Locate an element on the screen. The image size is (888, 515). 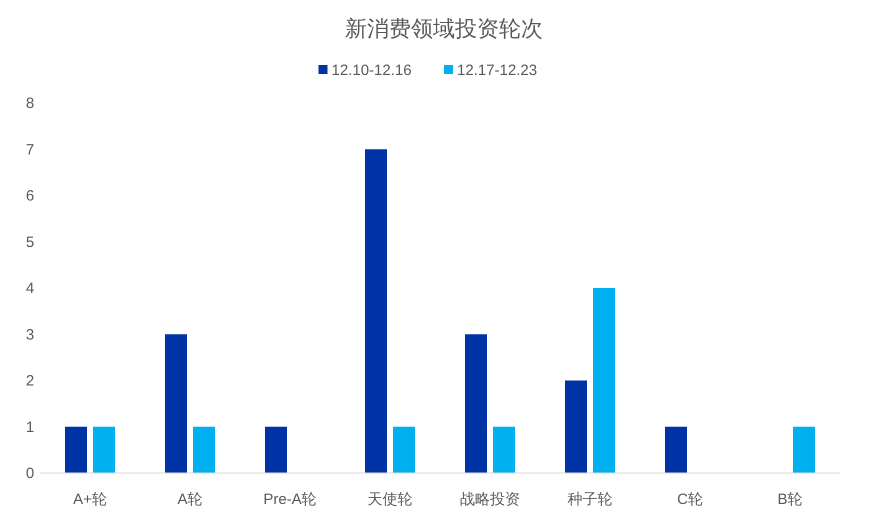
x-tick-label: A+轮 is located at coordinates (90, 499).